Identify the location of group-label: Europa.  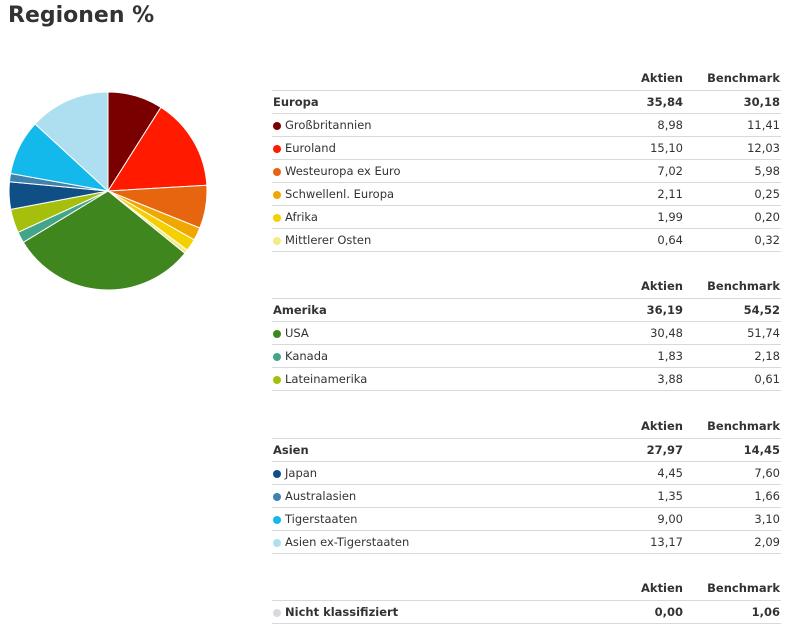
(296, 102).